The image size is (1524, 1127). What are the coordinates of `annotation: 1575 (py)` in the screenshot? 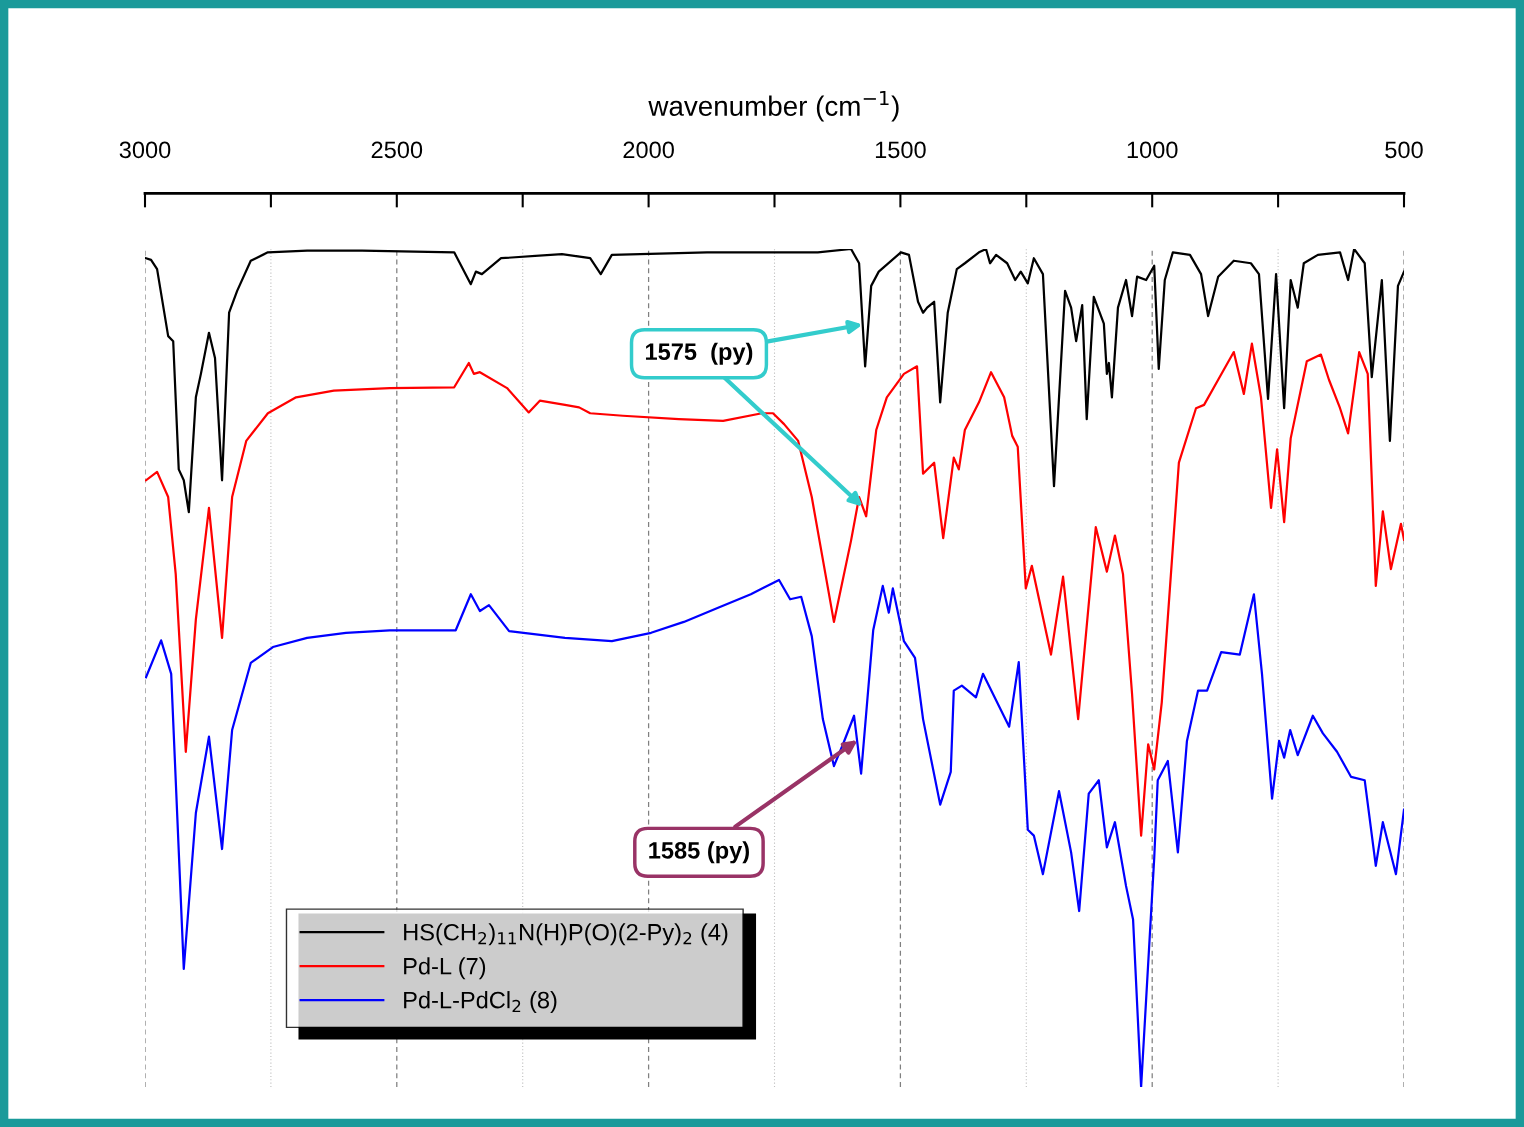 It's located at (699, 353).